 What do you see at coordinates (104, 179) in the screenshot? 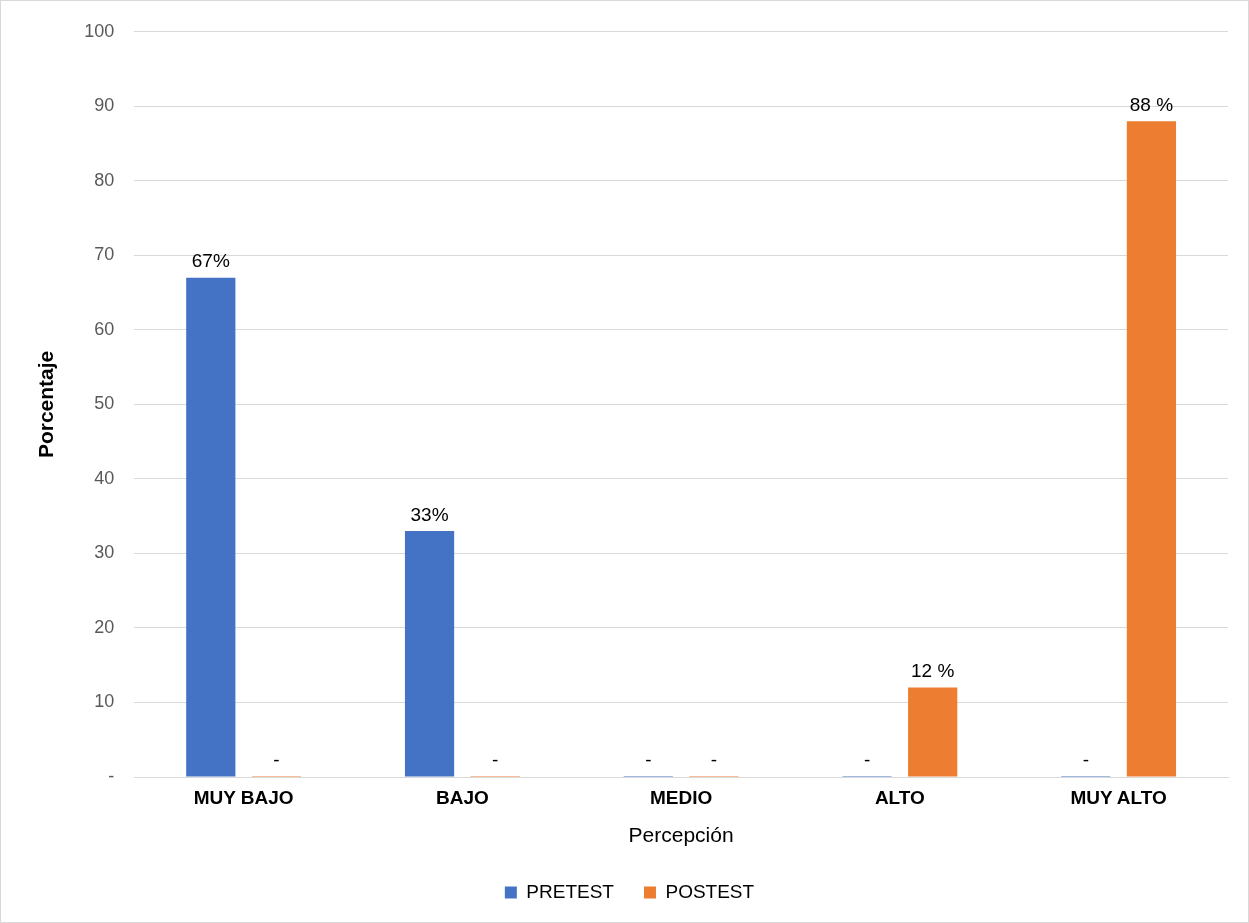
I see `y-tick-label: 80` at bounding box center [104, 179].